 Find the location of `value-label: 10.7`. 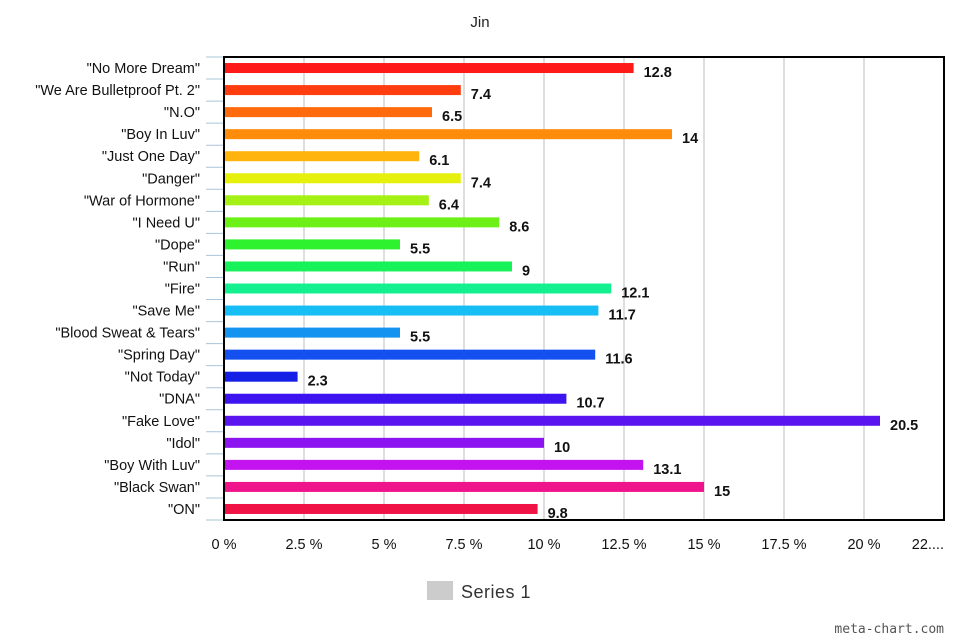

value-label: 10.7 is located at coordinates (590, 404).